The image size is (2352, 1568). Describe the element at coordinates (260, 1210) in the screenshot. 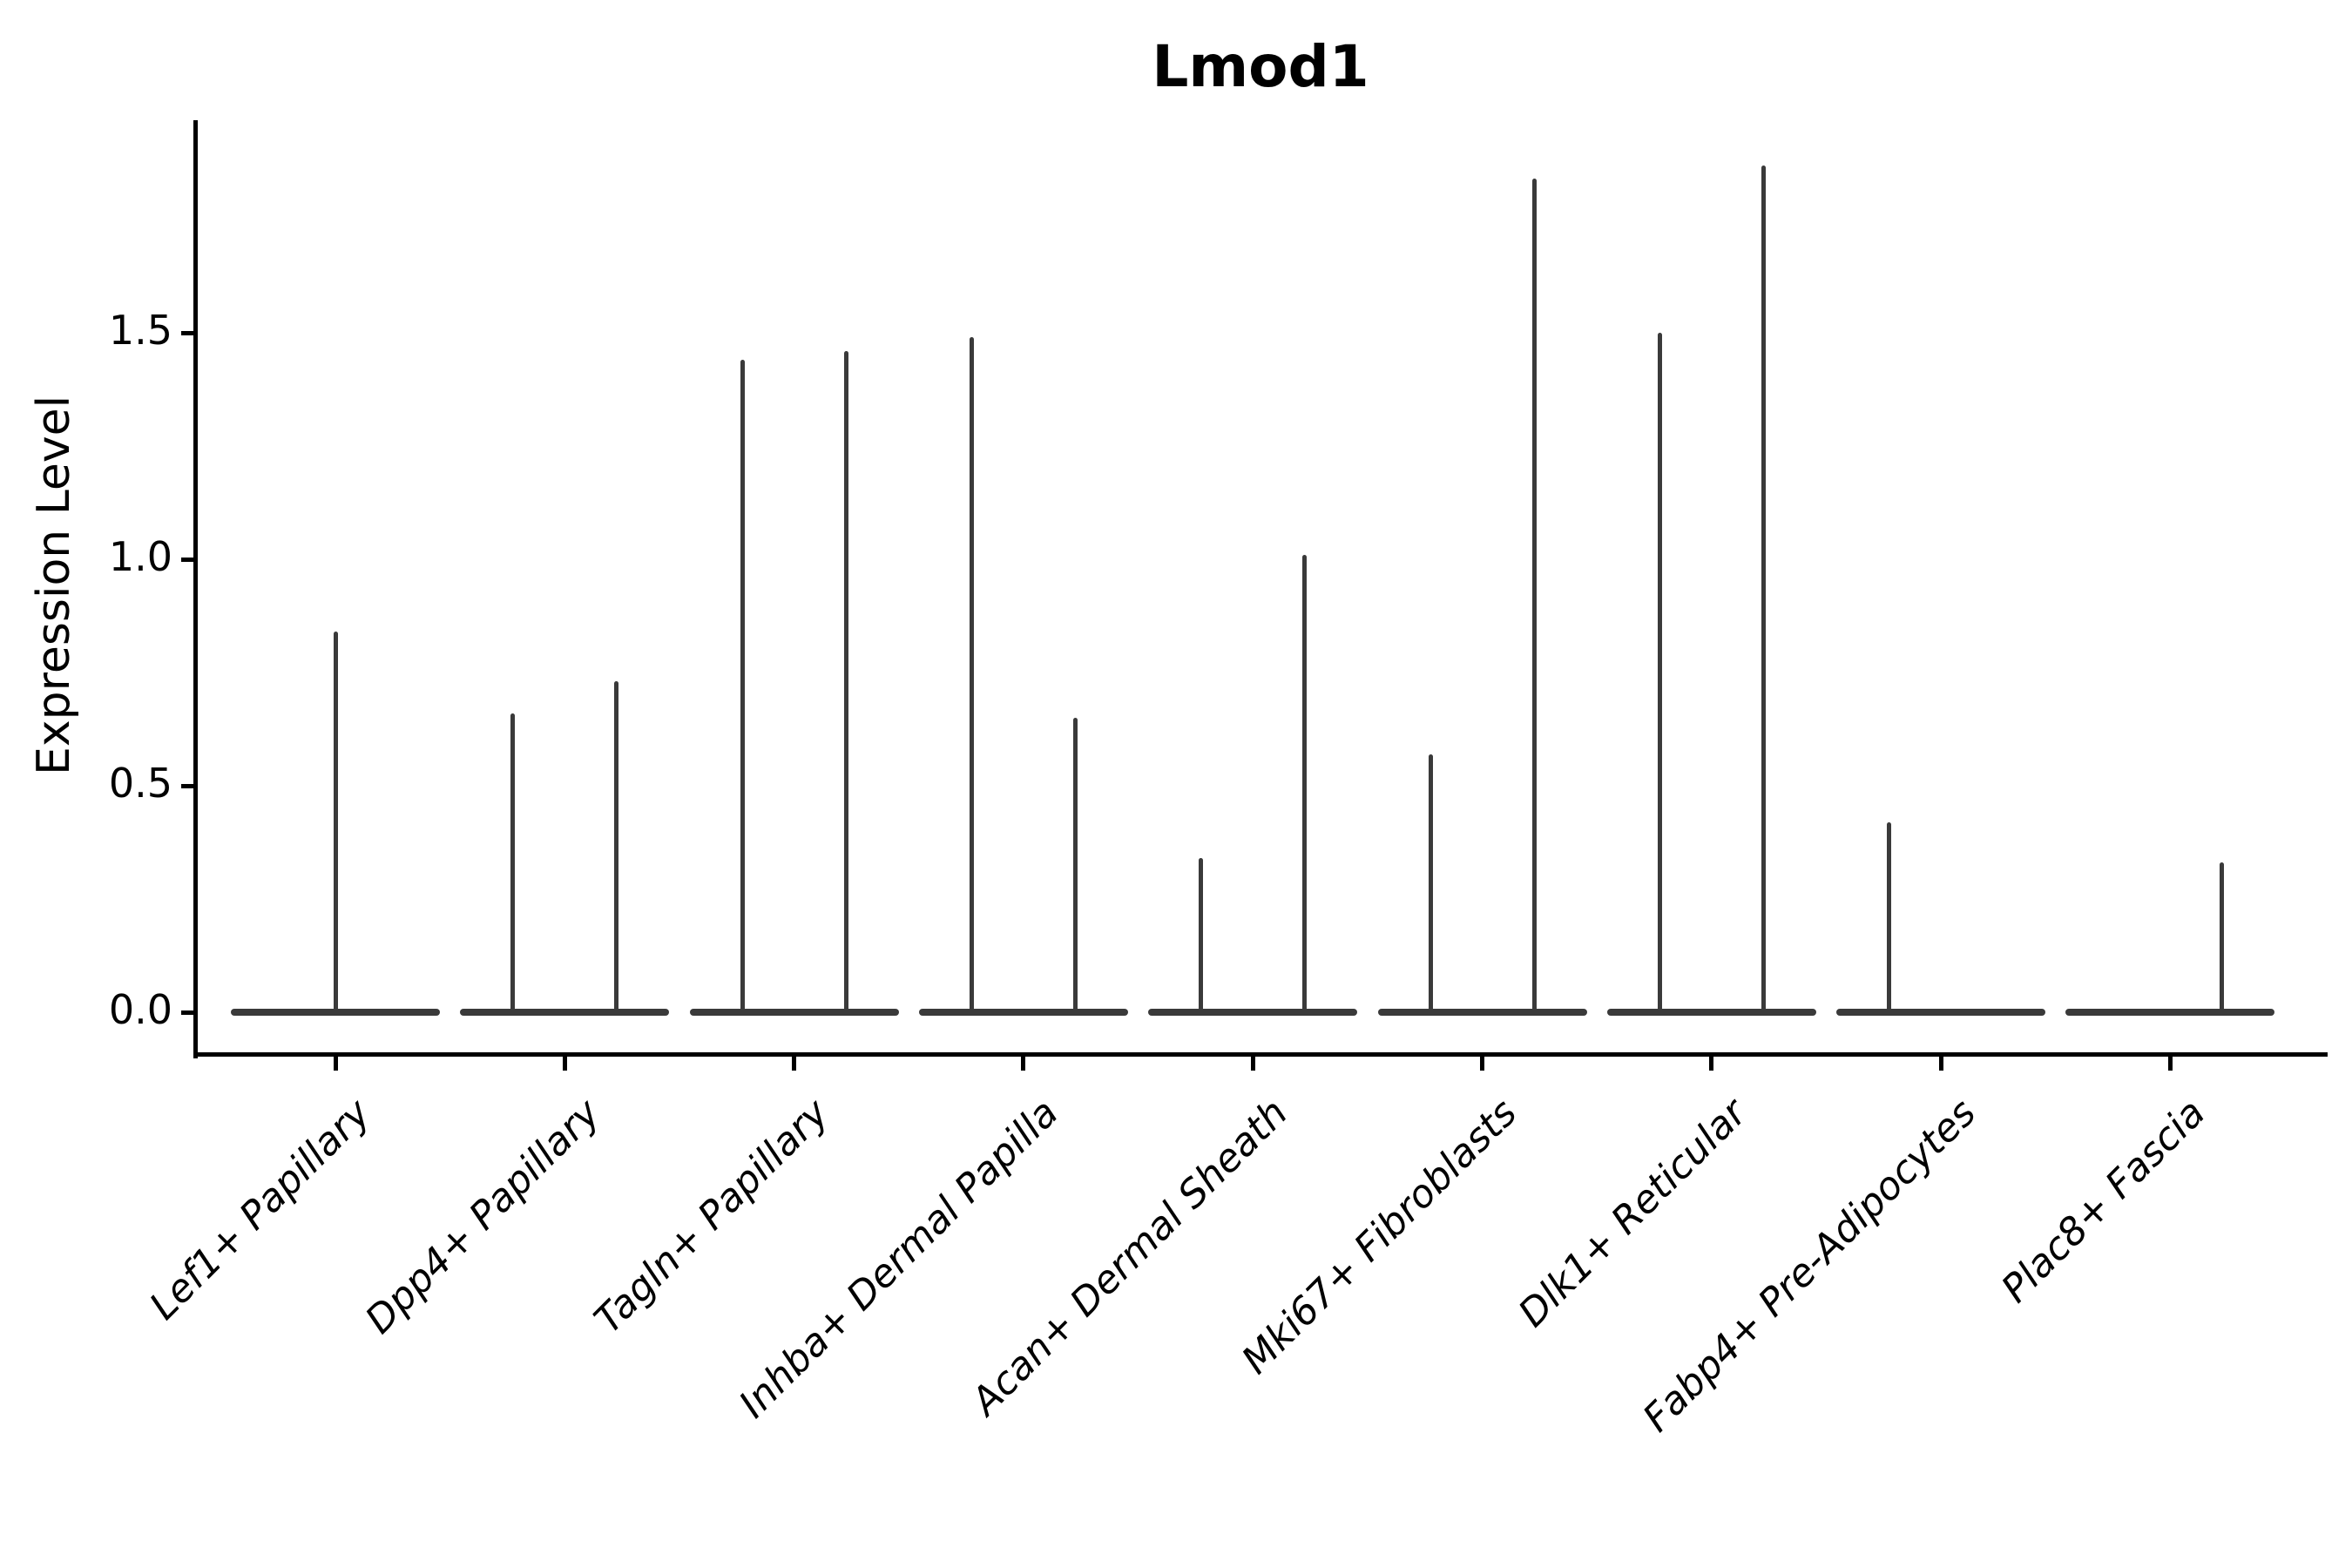

I see `x-category-label: Lef1+ Papillary` at that location.